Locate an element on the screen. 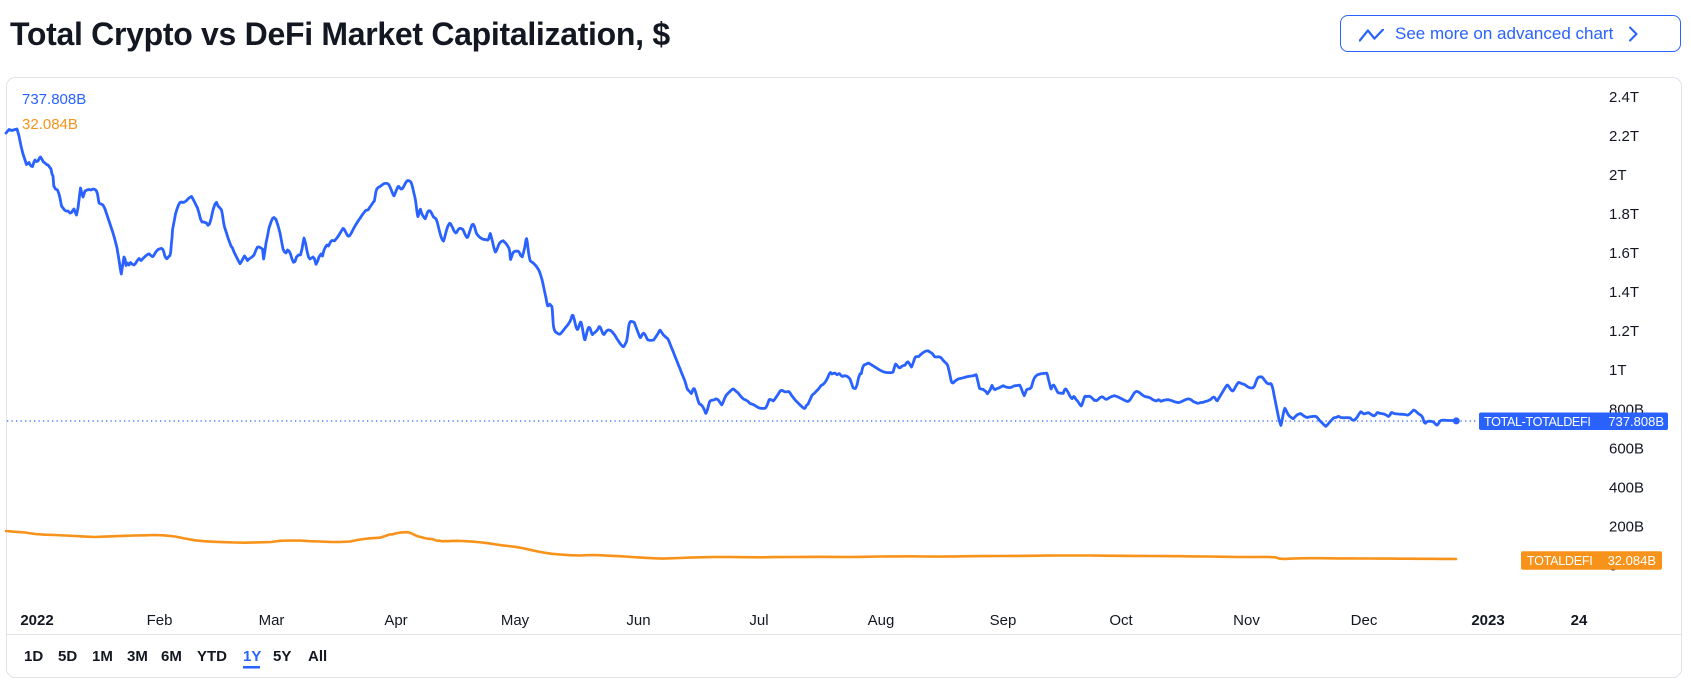 The image size is (1691, 689). svg-text: 2T is located at coordinates (1618, 175).